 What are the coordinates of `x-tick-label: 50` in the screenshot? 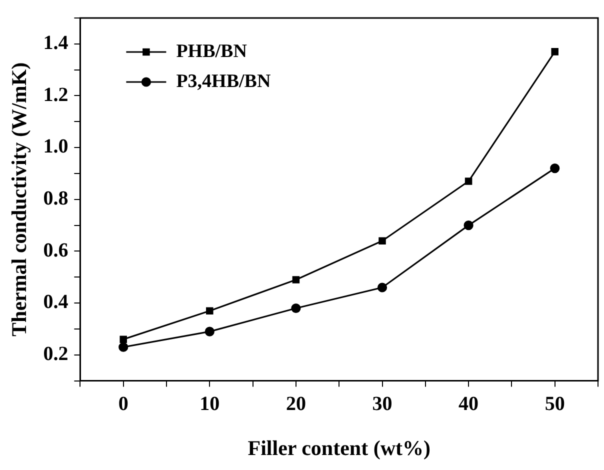 It's located at (554, 403).